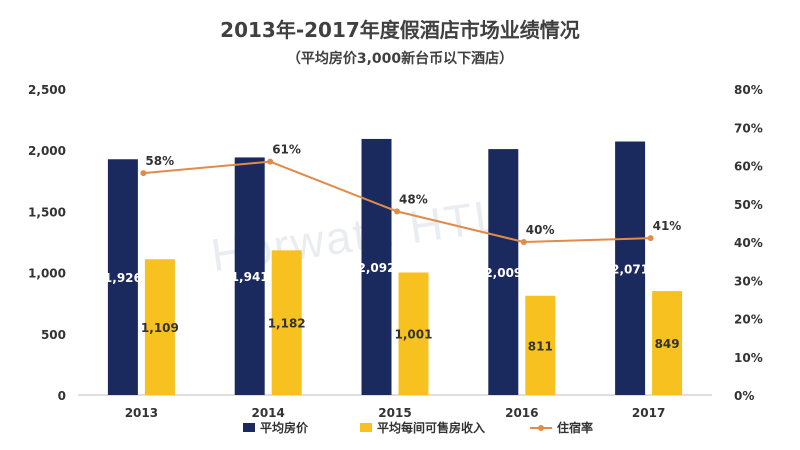  Describe the element at coordinates (366, 427) in the screenshot. I see `legend-swatch-revpar` at that location.